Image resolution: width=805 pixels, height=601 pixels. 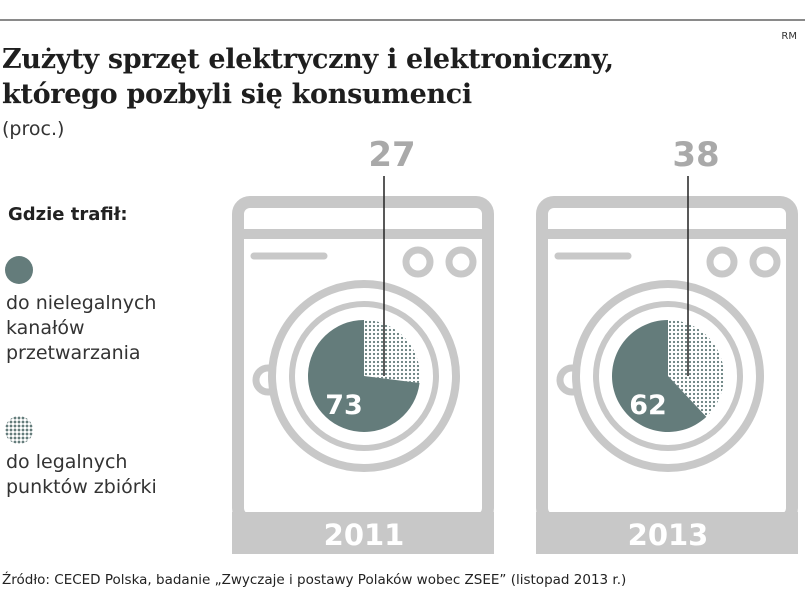 I want to click on legend-swatch-legal, so click(x=19, y=430).